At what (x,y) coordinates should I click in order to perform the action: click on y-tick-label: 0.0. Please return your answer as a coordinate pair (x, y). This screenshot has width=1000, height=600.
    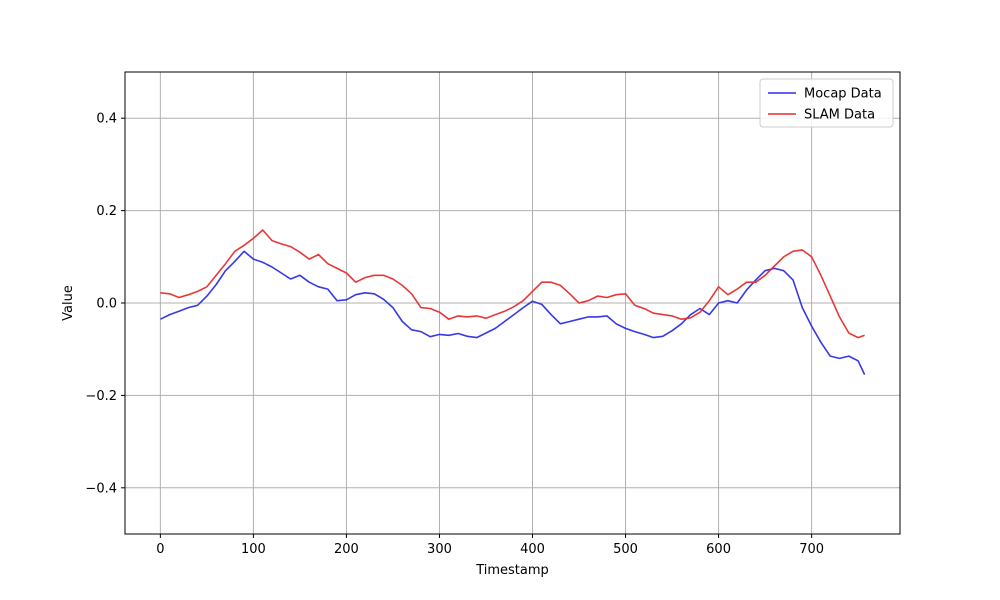
    Looking at the image, I should click on (106, 304).